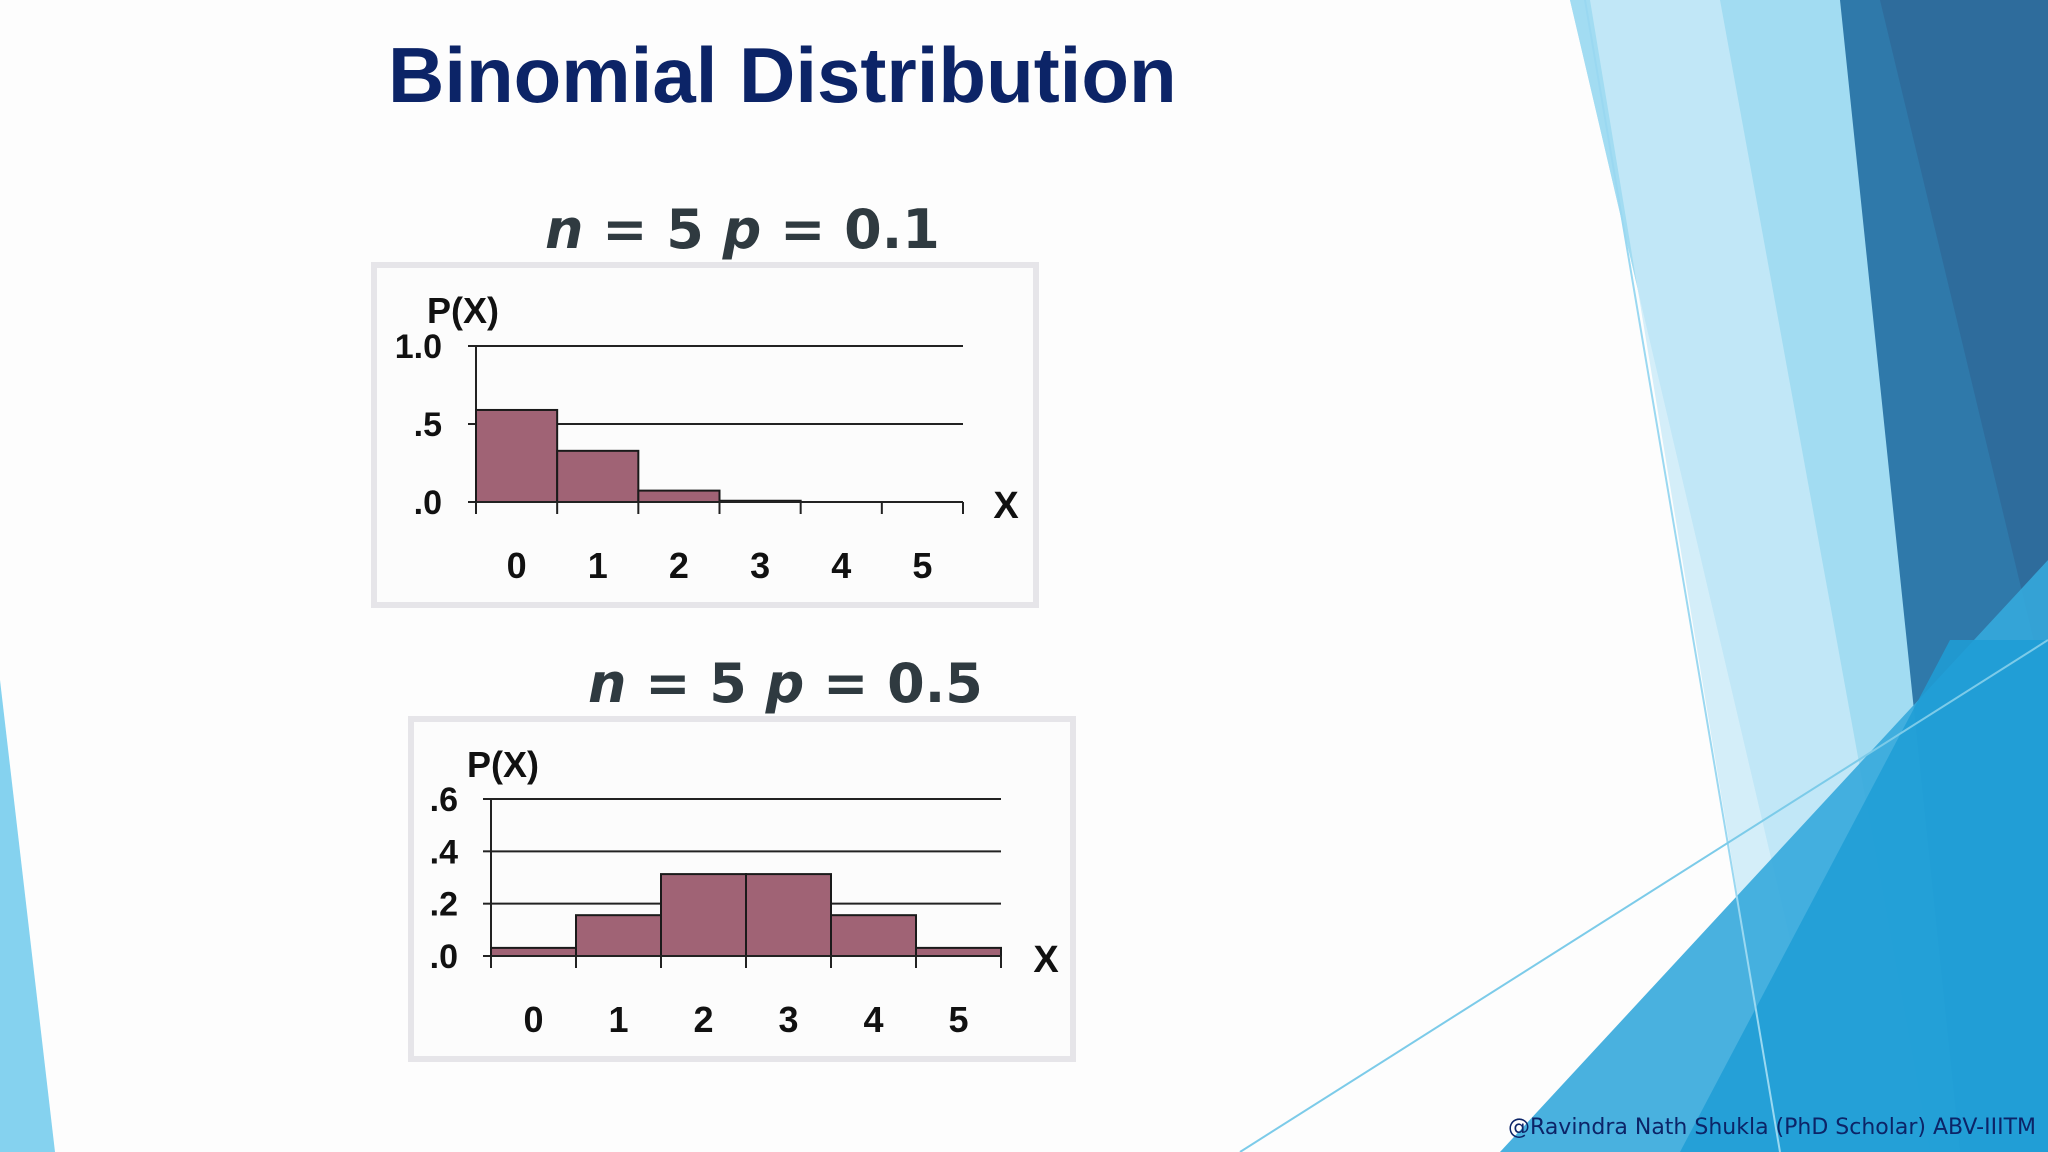 Image resolution: width=2048 pixels, height=1152 pixels. I want to click on chart-2: .0 .2 .4 .6 0 1 2 3 4 5 P(X) X, so click(742, 889).